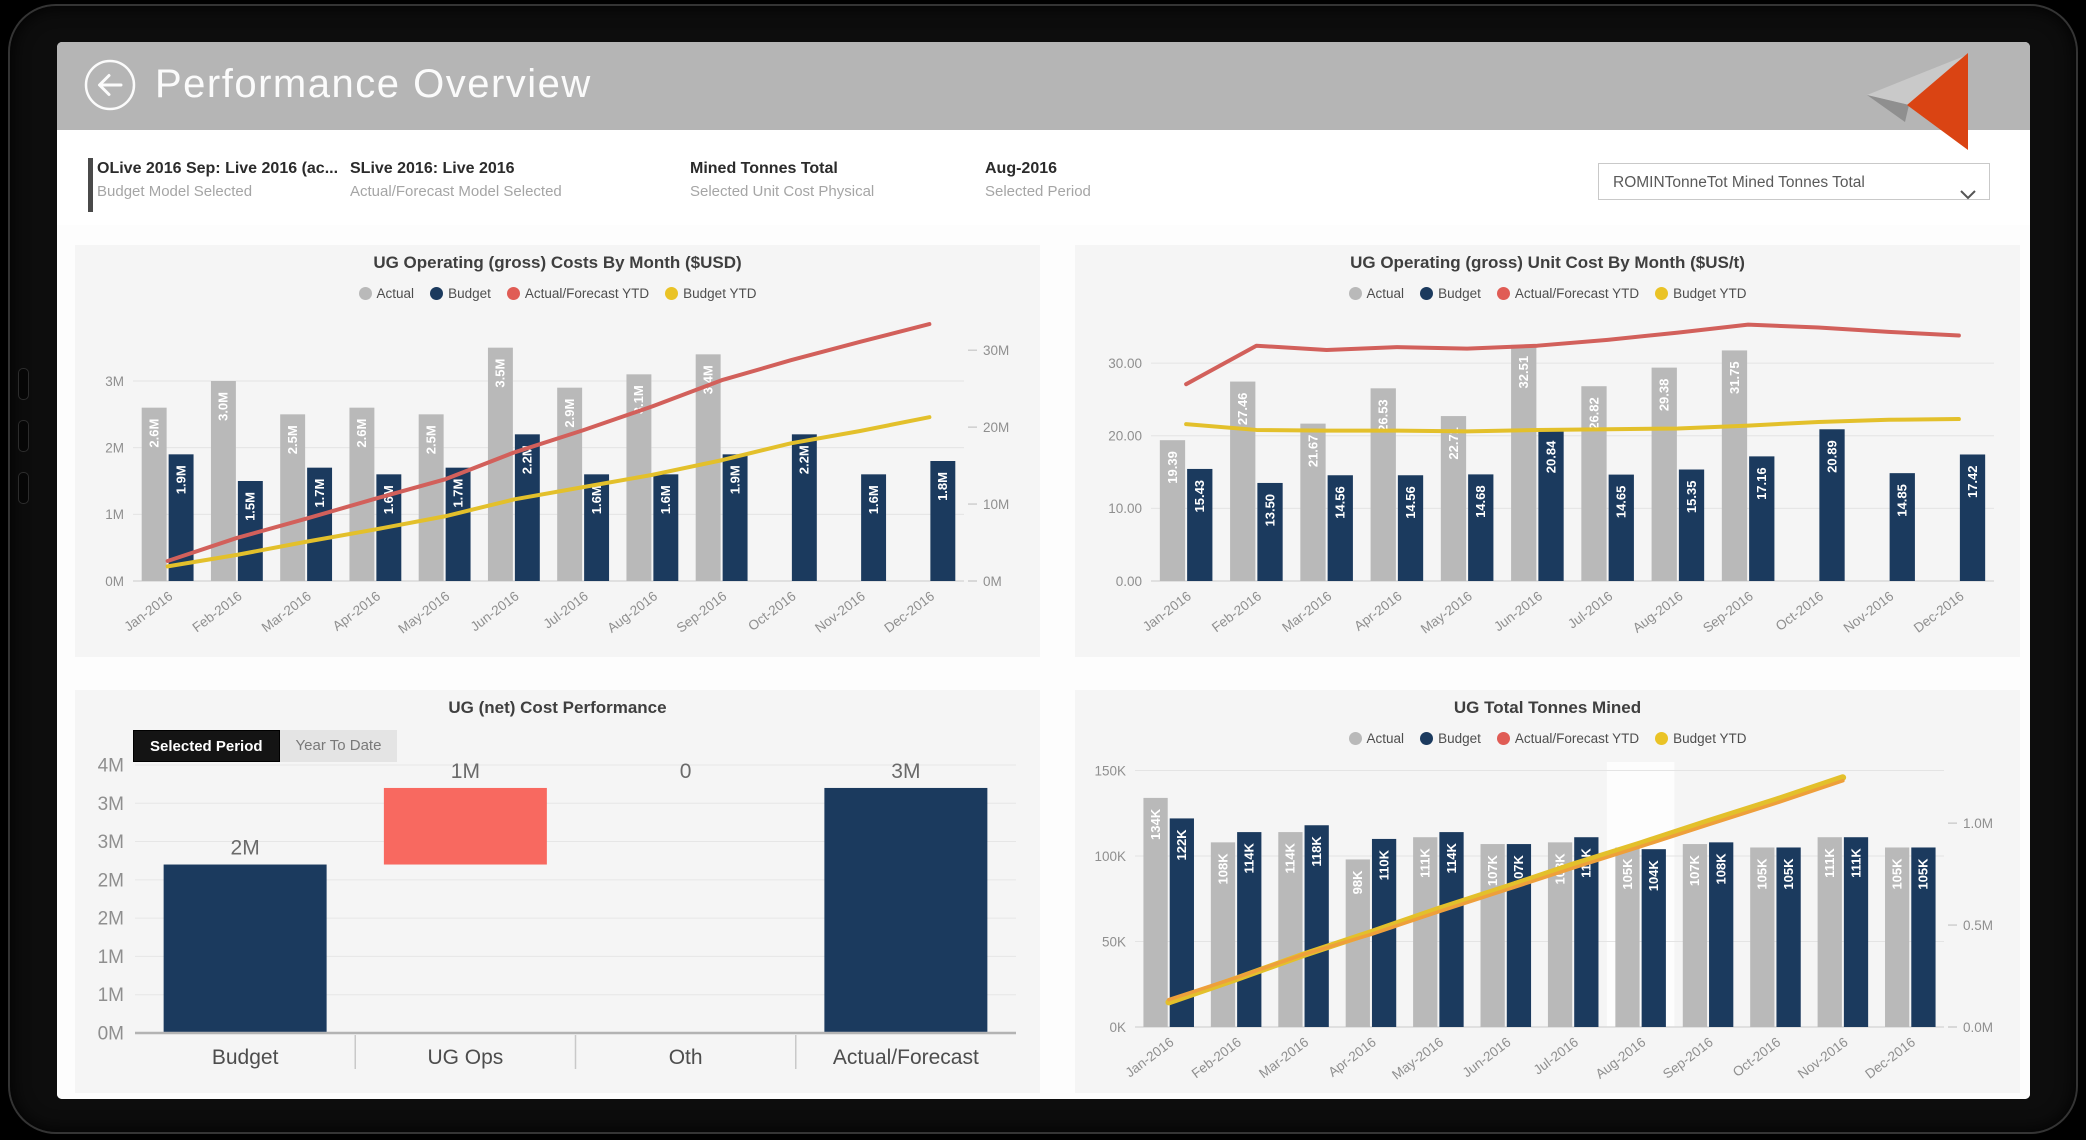 The height and width of the screenshot is (1140, 2086). I want to click on period-toggle: Selected Period Year To Date, so click(265, 746).